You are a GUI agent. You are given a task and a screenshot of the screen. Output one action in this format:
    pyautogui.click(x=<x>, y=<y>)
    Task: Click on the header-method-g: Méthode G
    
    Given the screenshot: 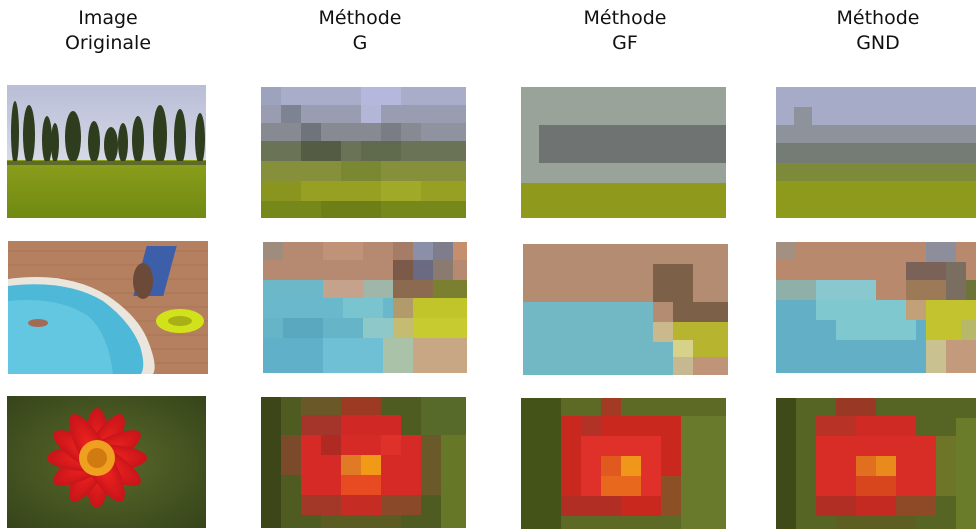 What is the action you would take?
    pyautogui.click(x=360, y=31)
    